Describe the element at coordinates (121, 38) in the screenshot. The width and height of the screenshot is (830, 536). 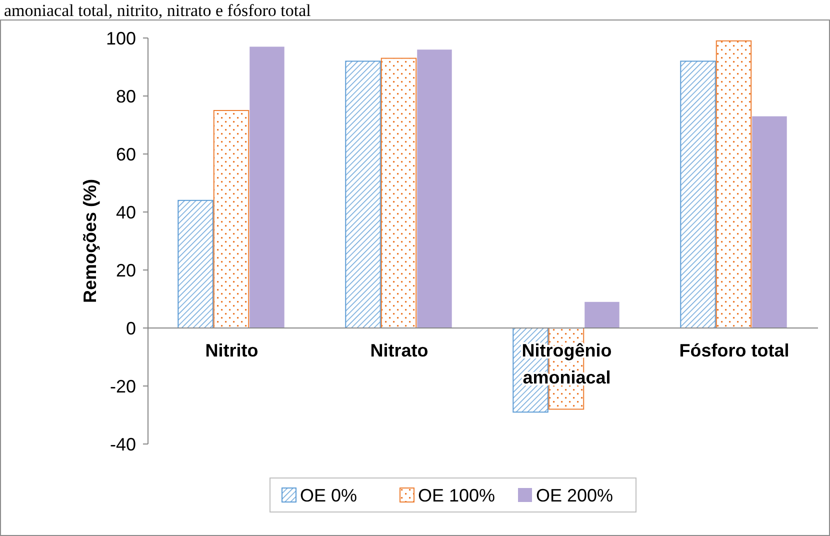
I see `y-tick-label: 100` at that location.